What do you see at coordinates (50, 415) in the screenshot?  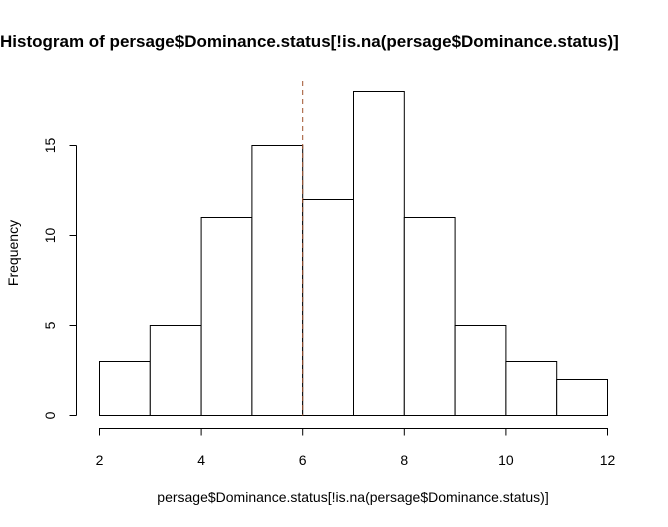 I see `y-tick-label-0: 0` at bounding box center [50, 415].